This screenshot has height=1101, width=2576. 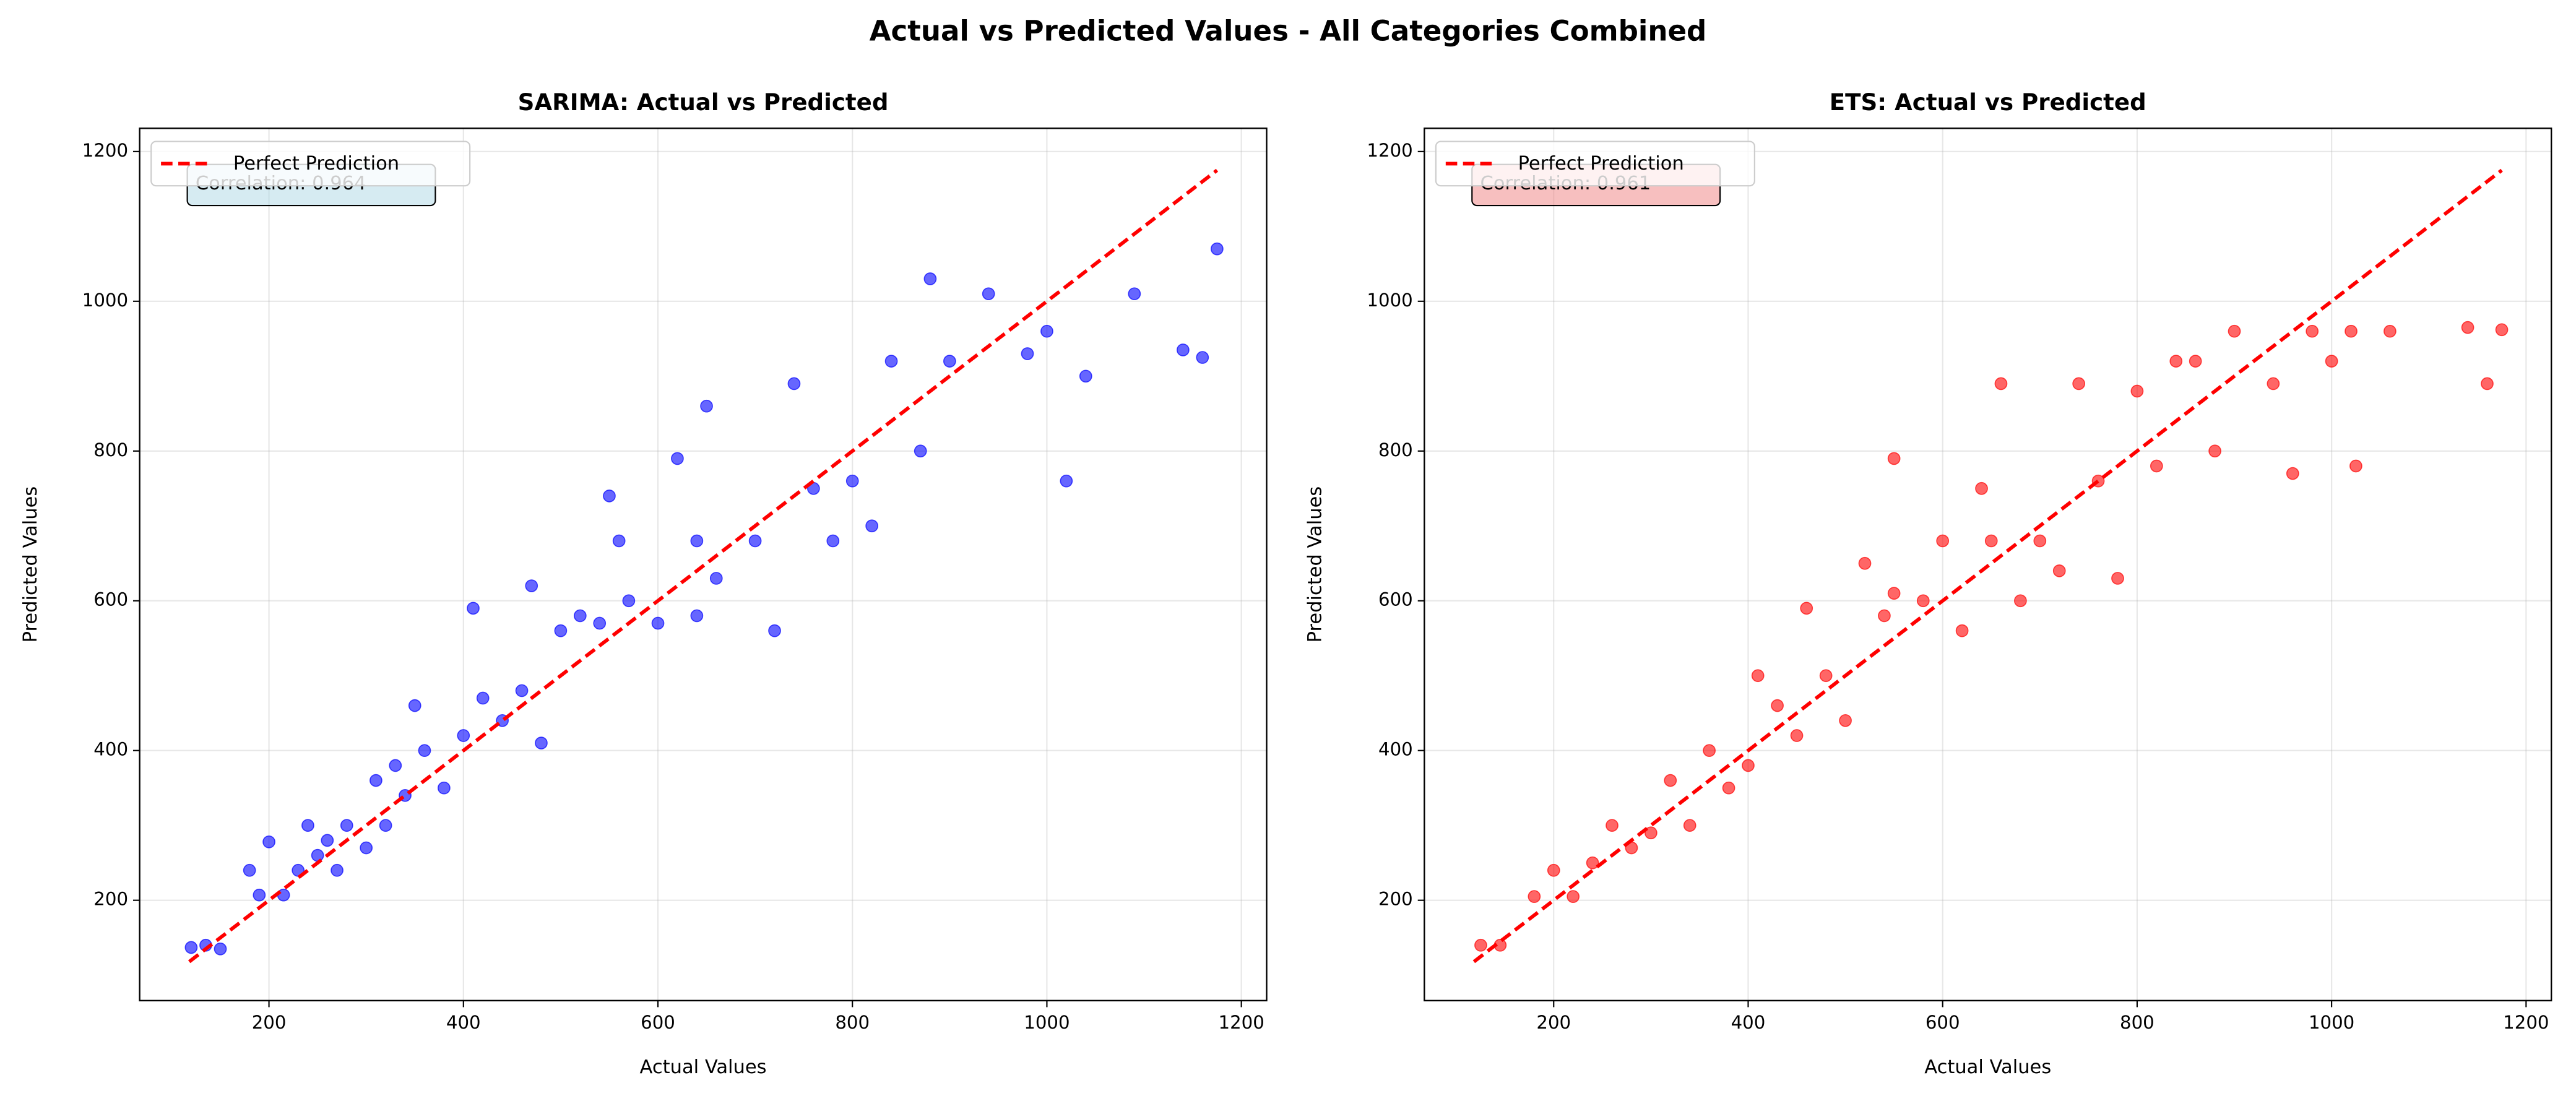 I want to click on y-tick-label: 200, so click(x=1395, y=899).